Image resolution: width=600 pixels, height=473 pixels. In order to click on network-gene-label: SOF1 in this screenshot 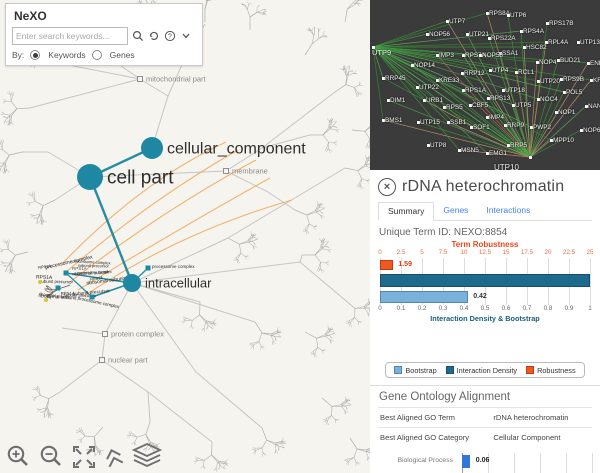, I will do `click(481, 127)`.